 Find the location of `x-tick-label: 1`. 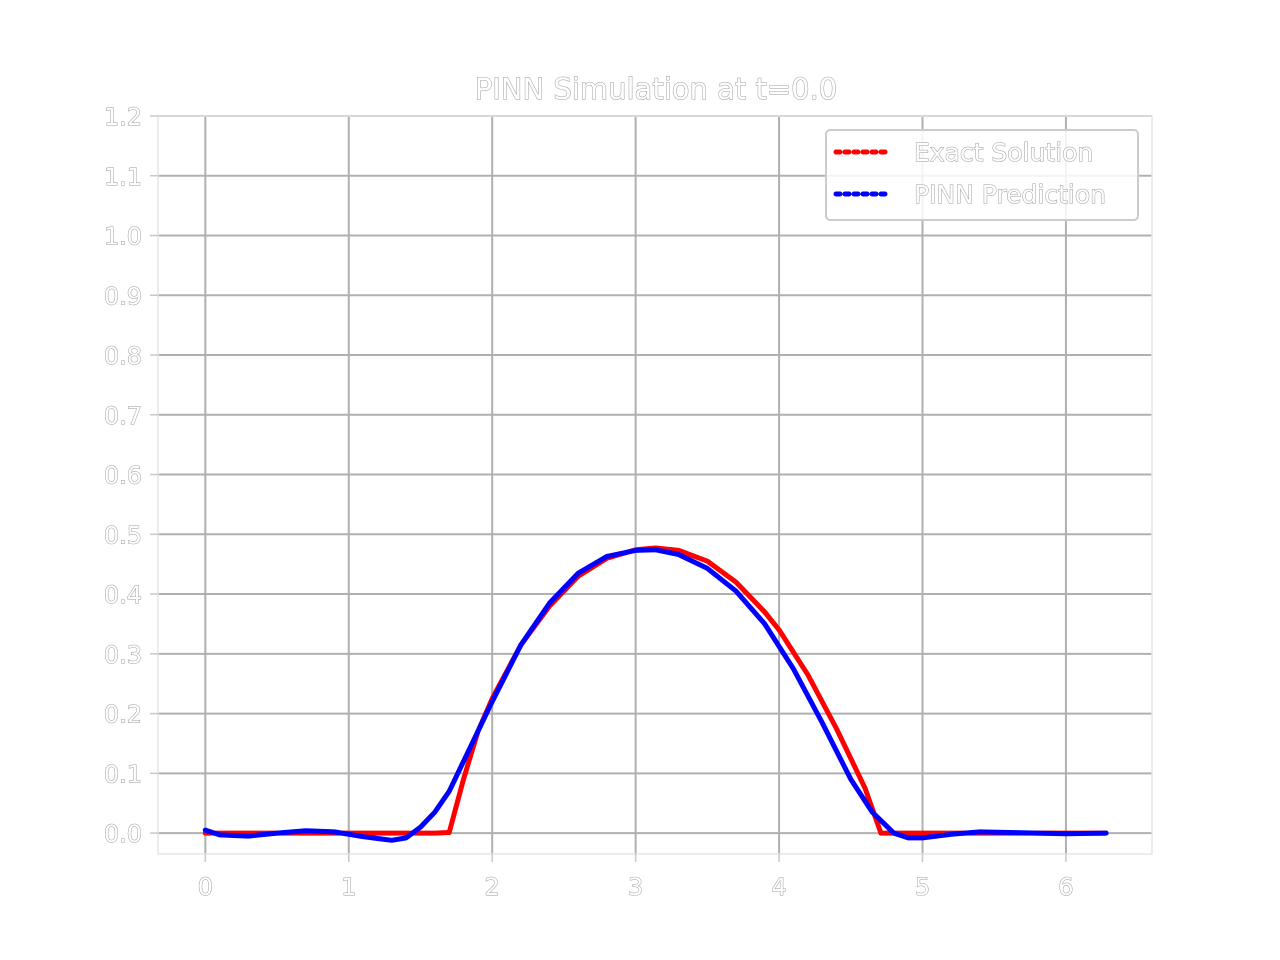

x-tick-label: 1 is located at coordinates (348, 887).